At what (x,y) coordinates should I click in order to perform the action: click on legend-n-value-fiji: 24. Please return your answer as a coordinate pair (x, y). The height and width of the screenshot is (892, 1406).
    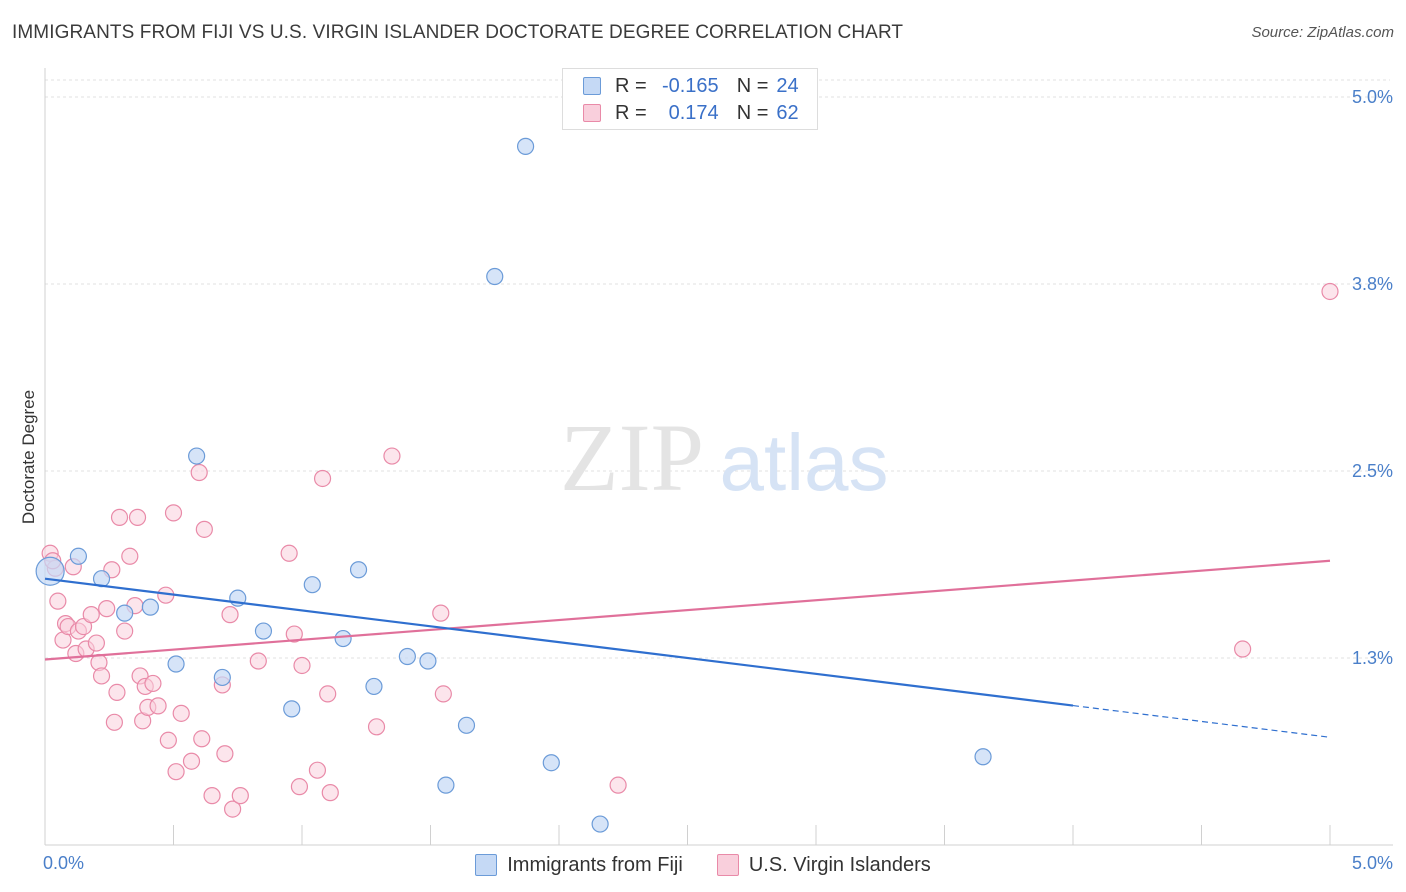
    Looking at the image, I should click on (787, 85).